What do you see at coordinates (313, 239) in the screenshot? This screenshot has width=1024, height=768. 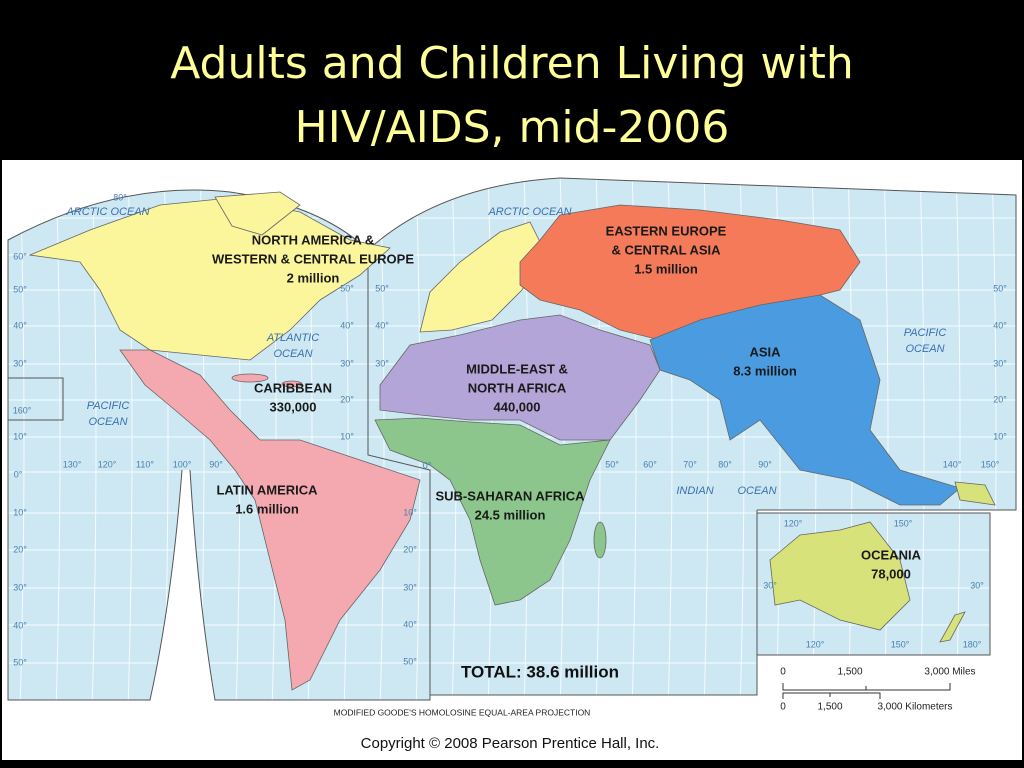 I see `region-label: NORTH AMERICA &` at bounding box center [313, 239].